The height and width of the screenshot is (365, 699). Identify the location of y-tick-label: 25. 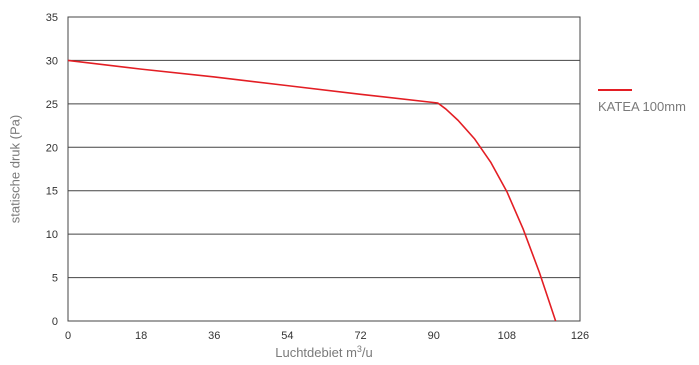
(52, 105).